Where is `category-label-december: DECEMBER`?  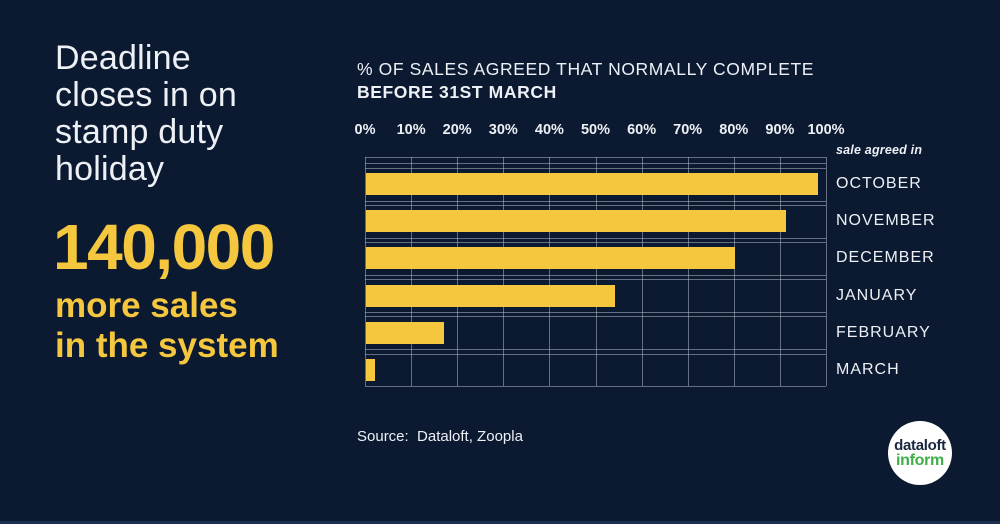
category-label-december: DECEMBER is located at coordinates (885, 258).